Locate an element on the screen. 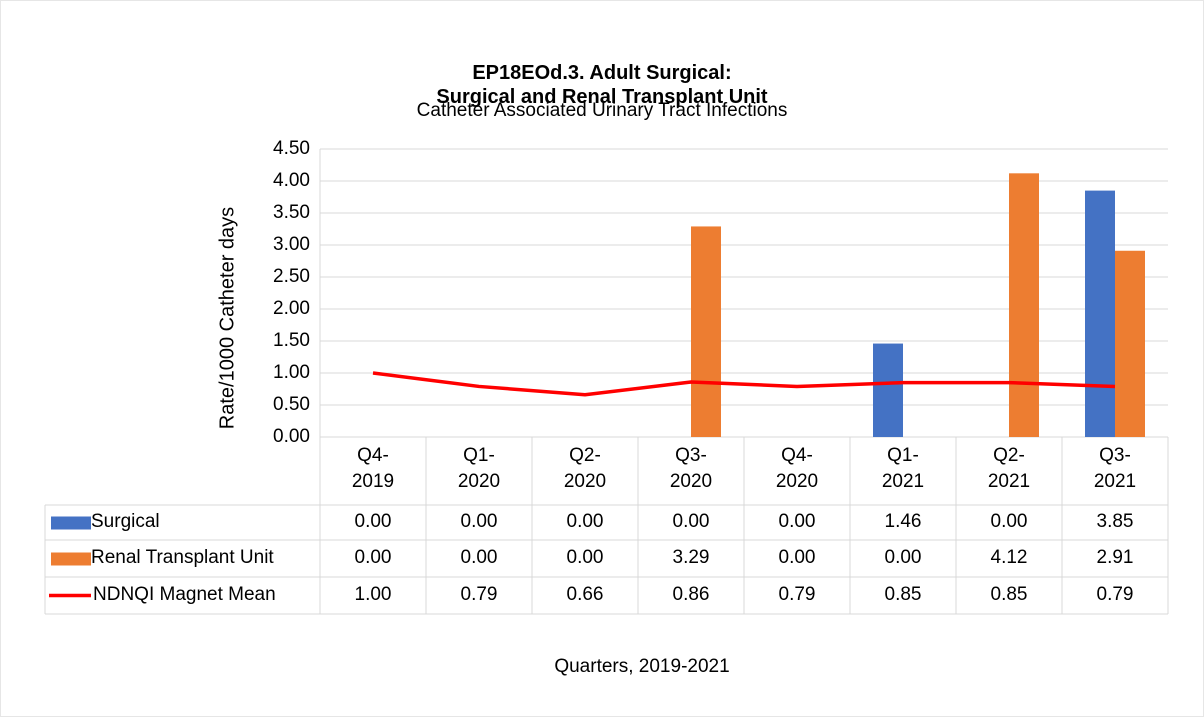 The height and width of the screenshot is (717, 1204). x-tick-label: Q4-2020 is located at coordinates (797, 468).